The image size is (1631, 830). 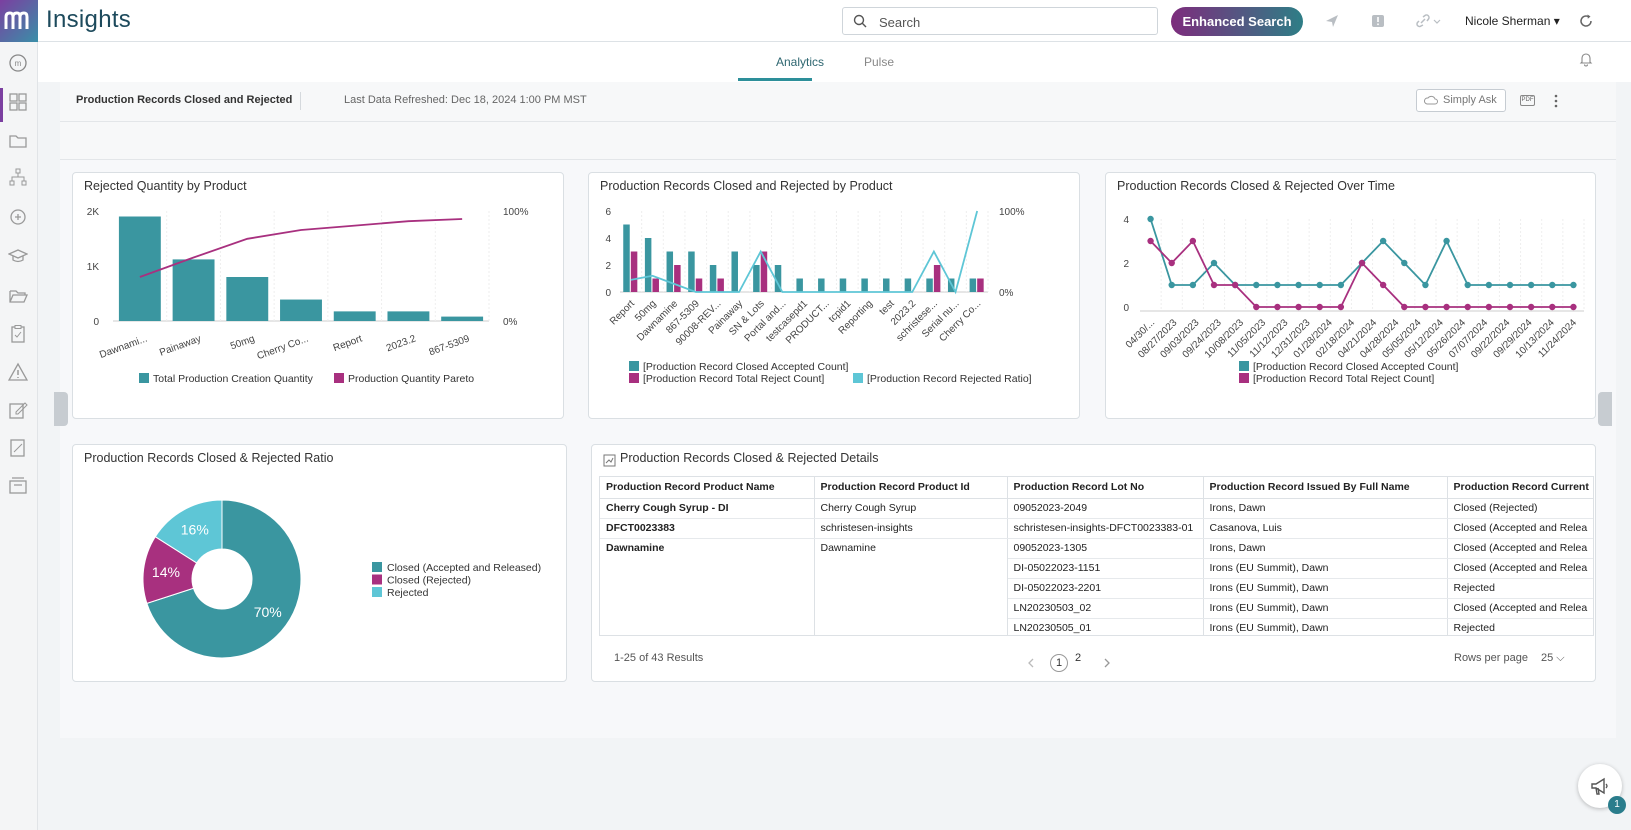 I want to click on simply-ask-button: Simply Ask, so click(x=1461, y=100).